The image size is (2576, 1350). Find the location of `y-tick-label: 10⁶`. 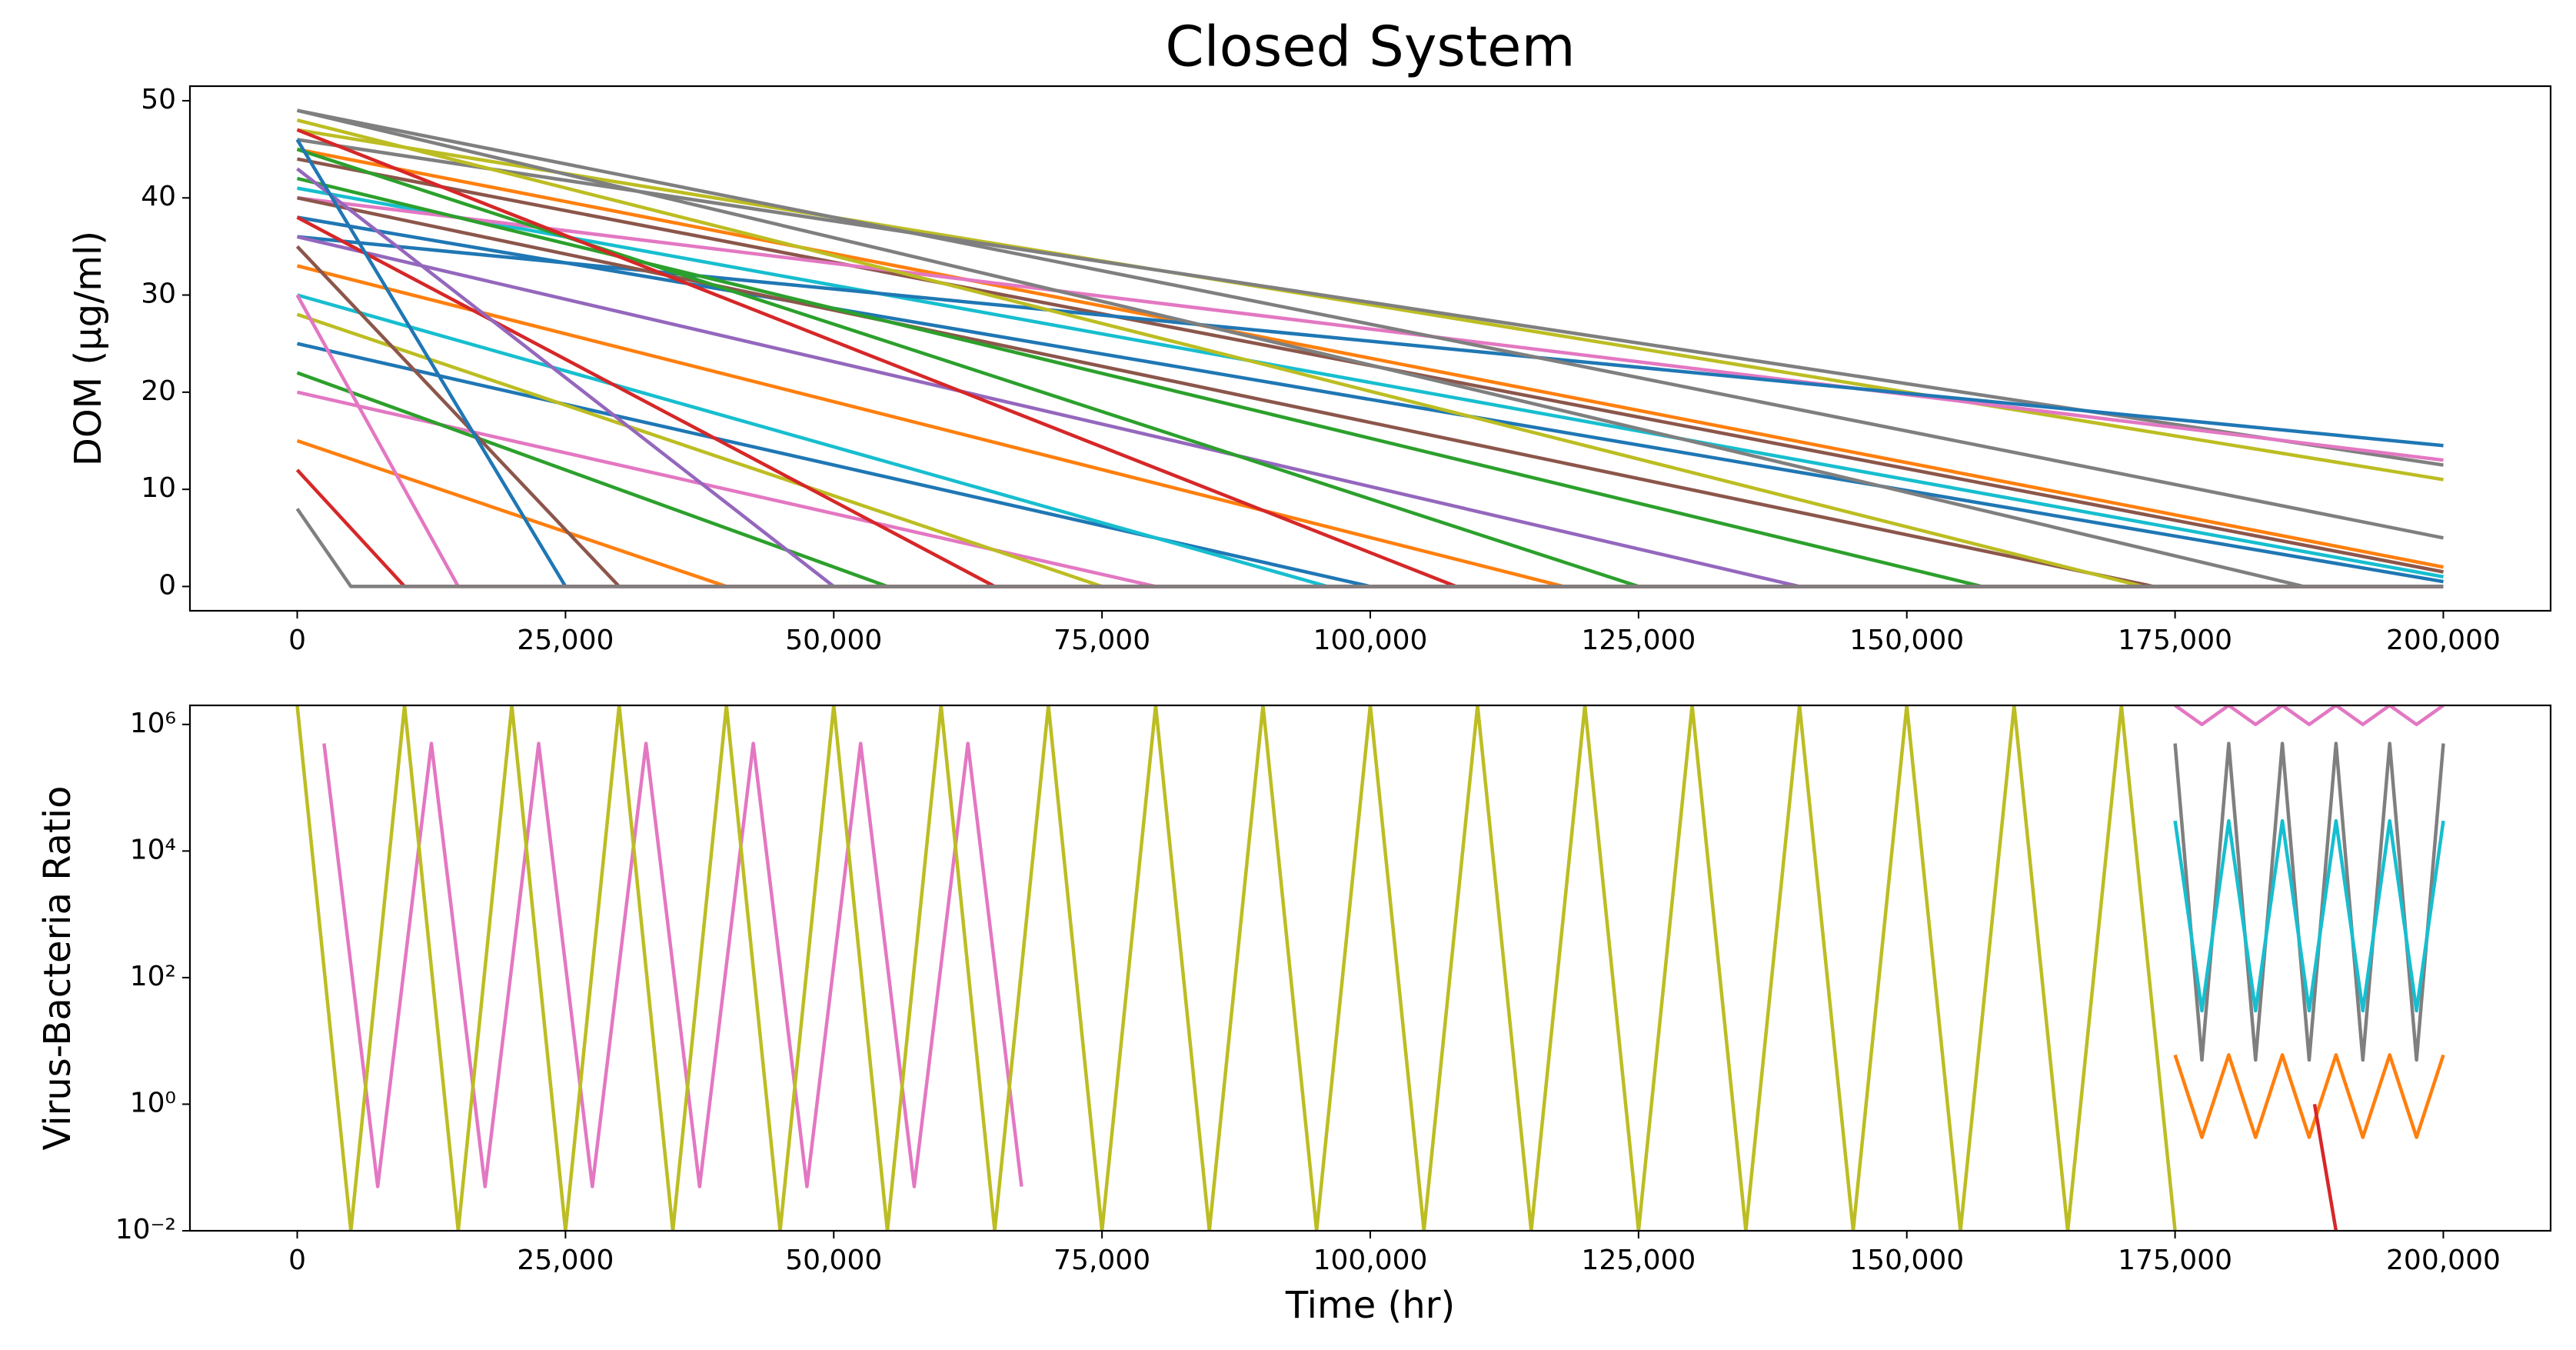

y-tick-label: 10⁶ is located at coordinates (153, 724).